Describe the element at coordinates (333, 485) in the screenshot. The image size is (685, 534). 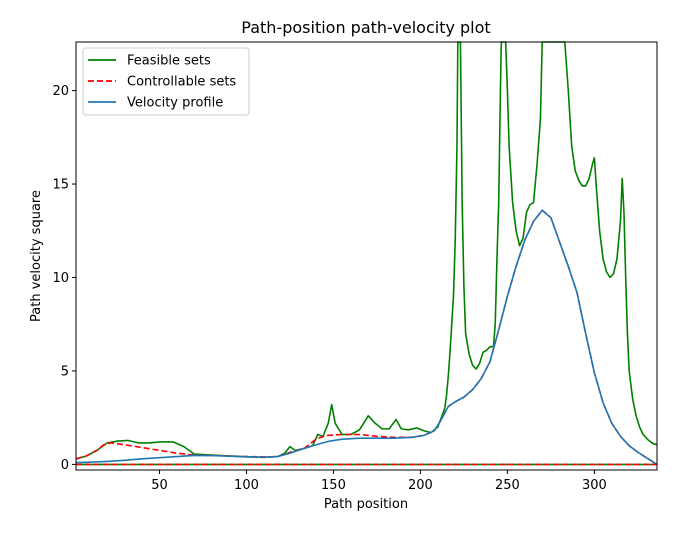
I see `x-tick-label: 150` at that location.